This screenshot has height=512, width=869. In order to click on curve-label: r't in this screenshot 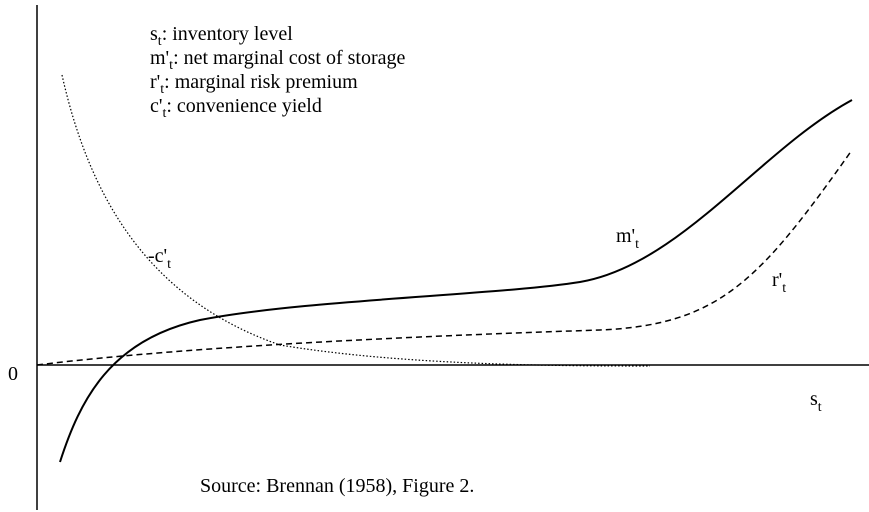, I will do `click(779, 282)`.